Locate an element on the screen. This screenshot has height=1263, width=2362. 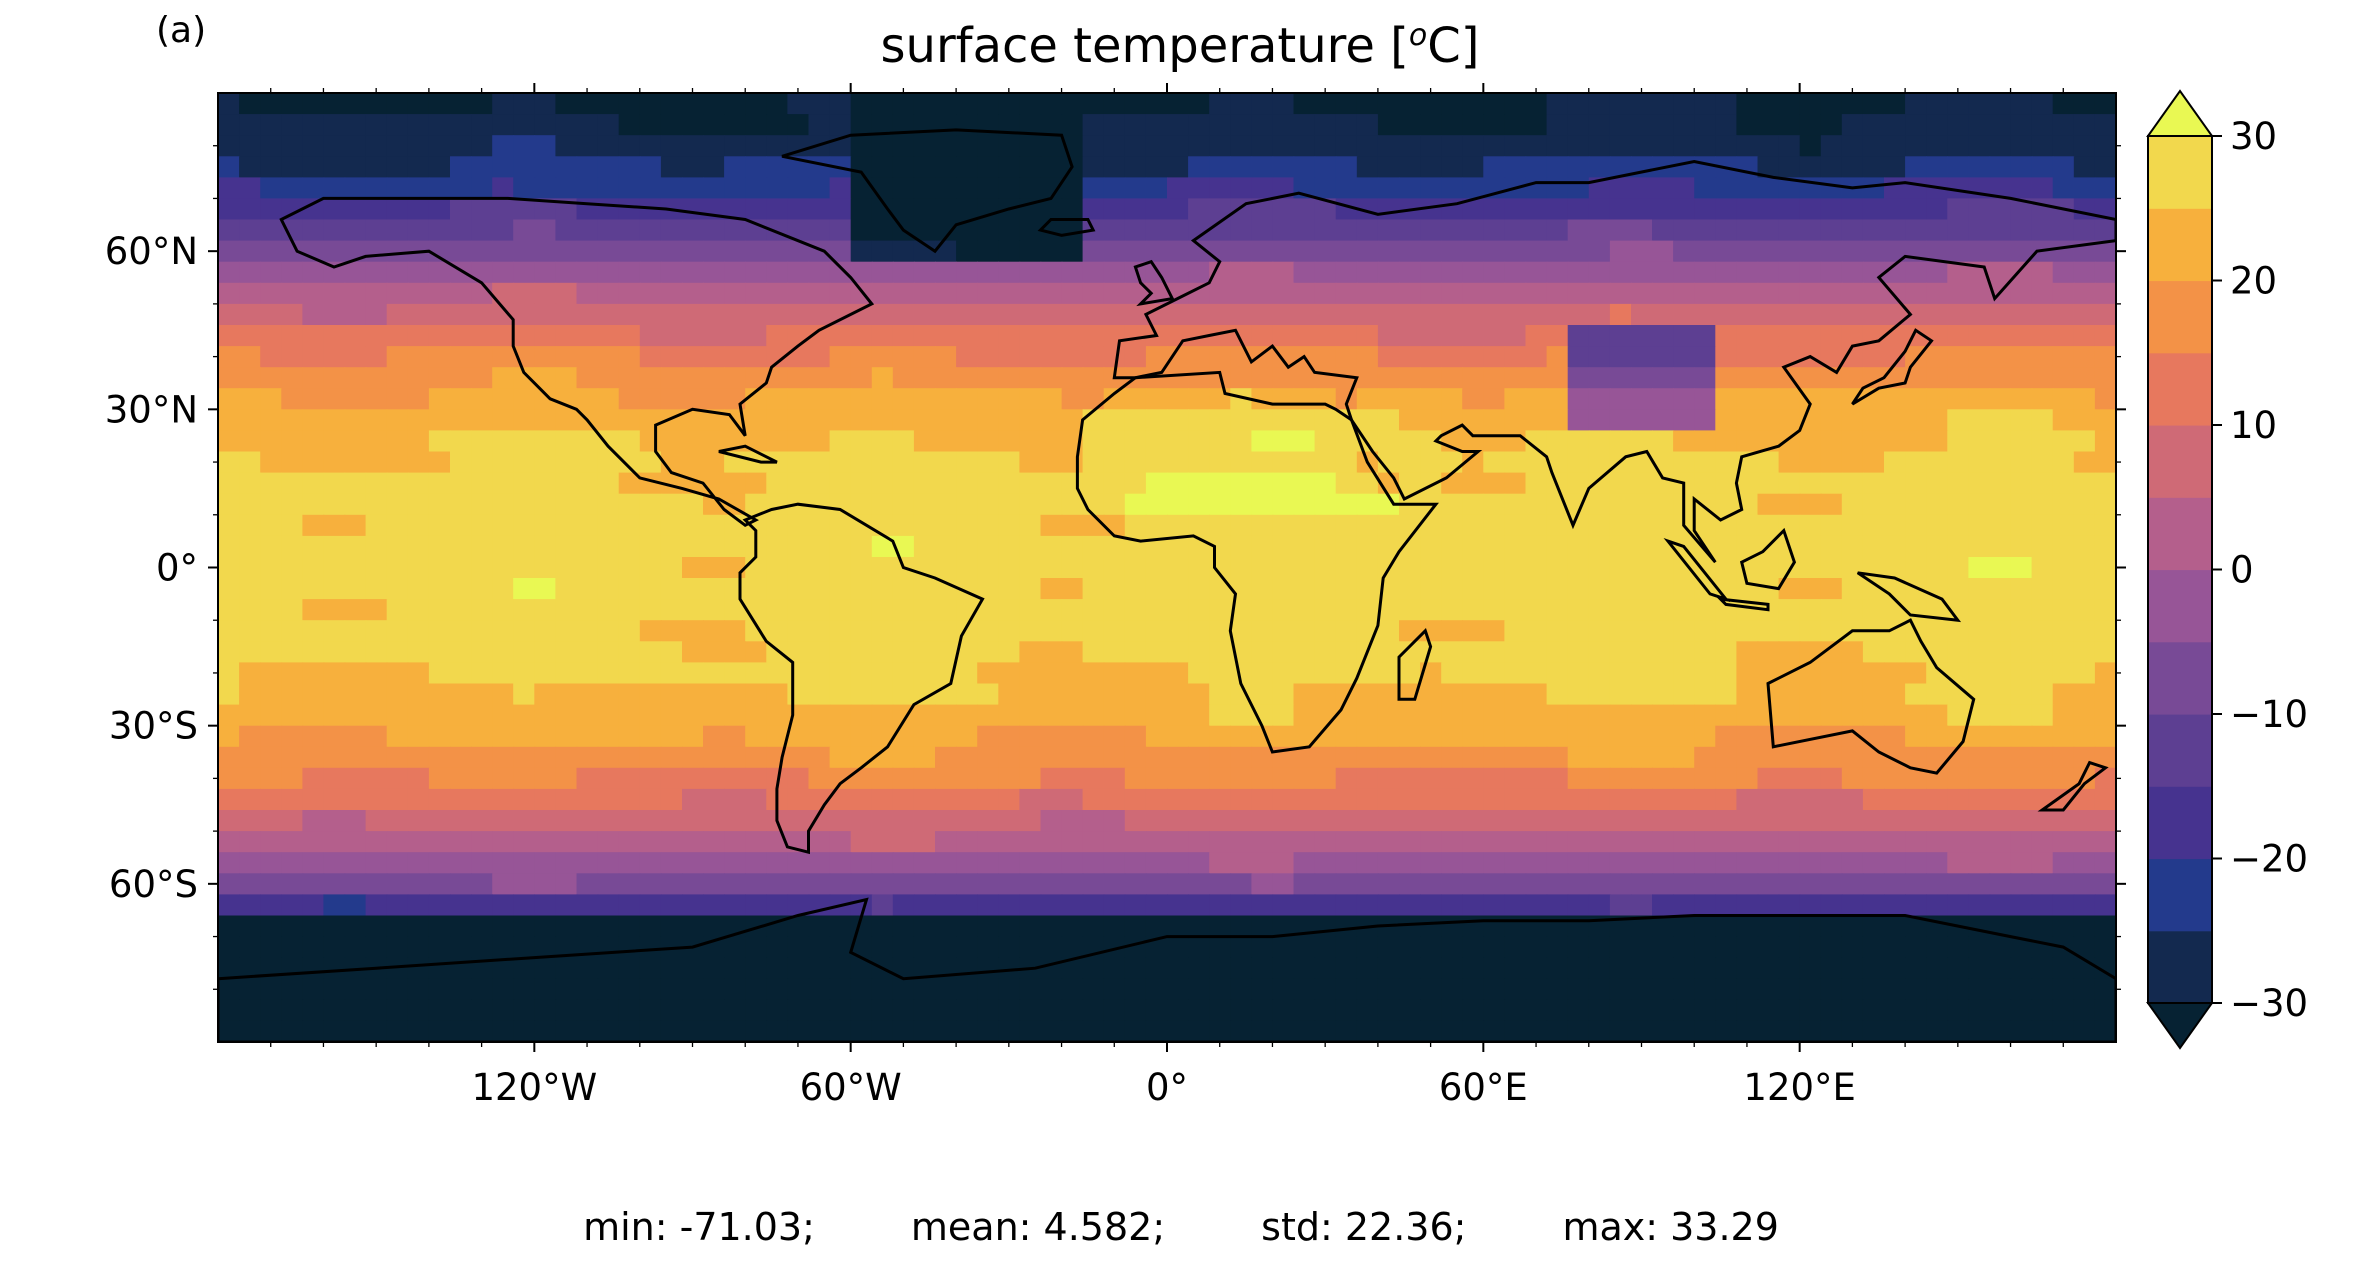
colorbar-band is located at coordinates (2180, 895).